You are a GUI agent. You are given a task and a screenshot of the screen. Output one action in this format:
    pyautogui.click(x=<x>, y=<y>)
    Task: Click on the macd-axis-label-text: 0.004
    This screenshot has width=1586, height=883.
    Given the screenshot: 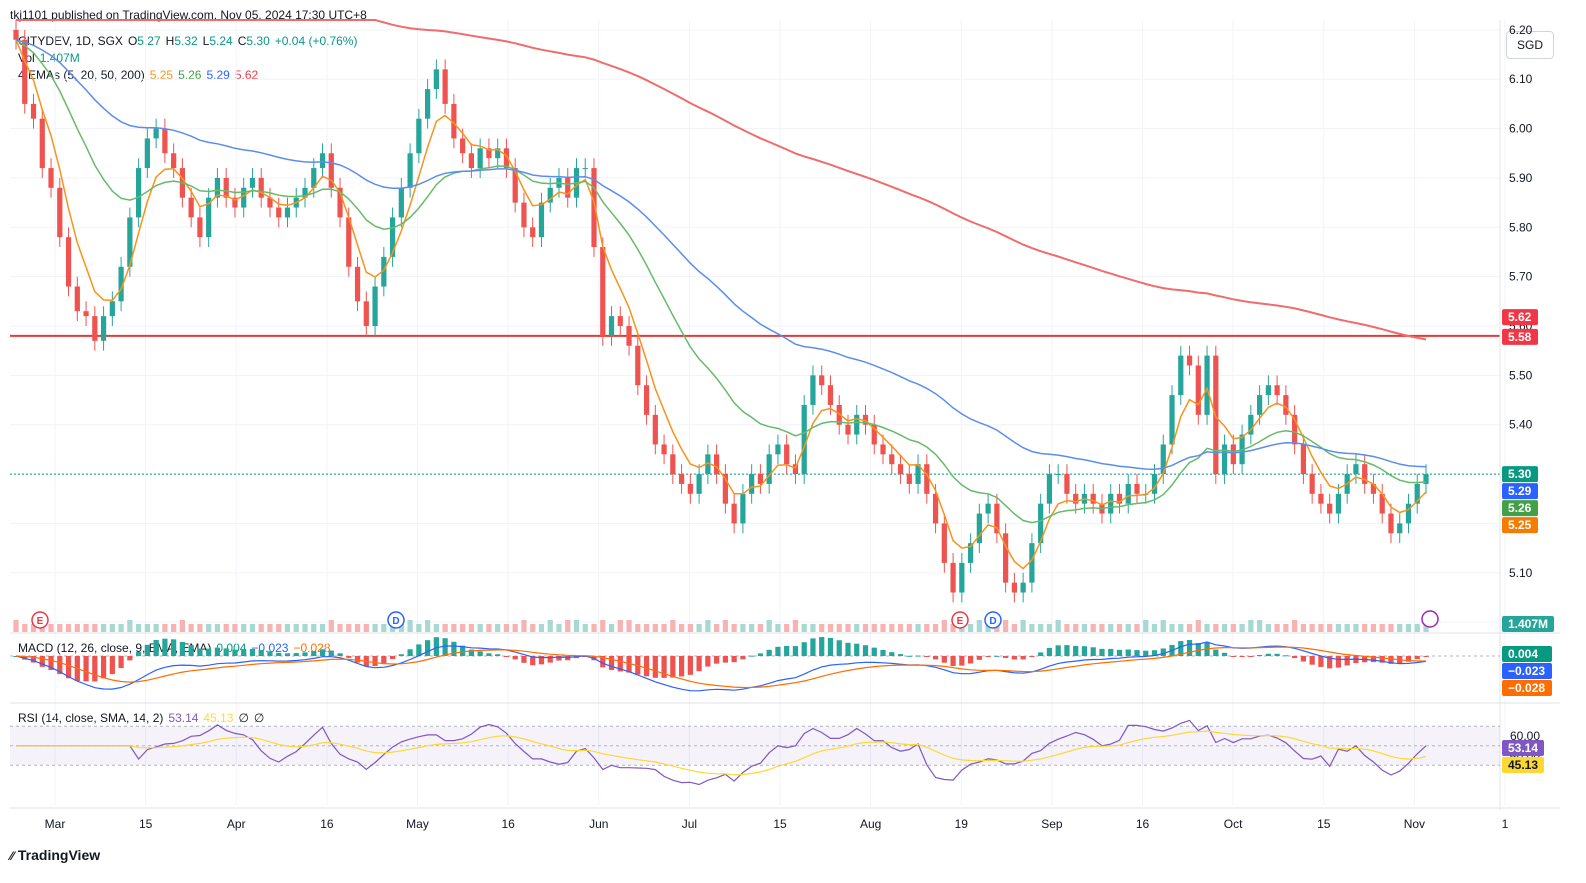 What is the action you would take?
    pyautogui.click(x=1523, y=654)
    